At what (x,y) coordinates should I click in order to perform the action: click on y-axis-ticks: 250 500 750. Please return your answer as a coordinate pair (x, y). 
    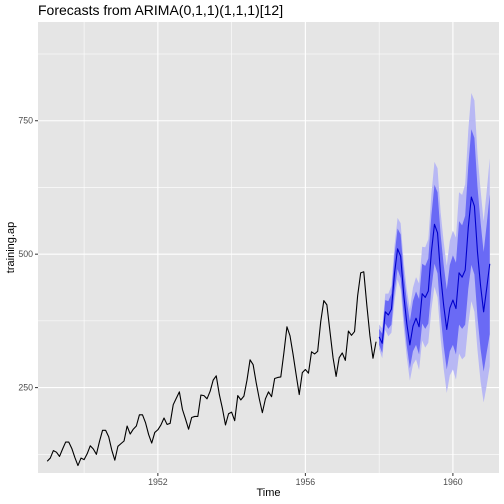
    Looking at the image, I should click on (28, 254).